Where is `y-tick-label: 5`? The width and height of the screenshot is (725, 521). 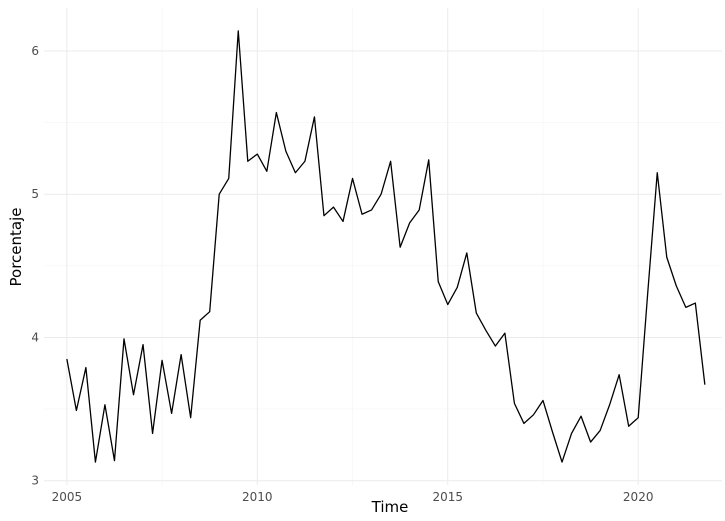
y-tick-label: 5 is located at coordinates (35, 194).